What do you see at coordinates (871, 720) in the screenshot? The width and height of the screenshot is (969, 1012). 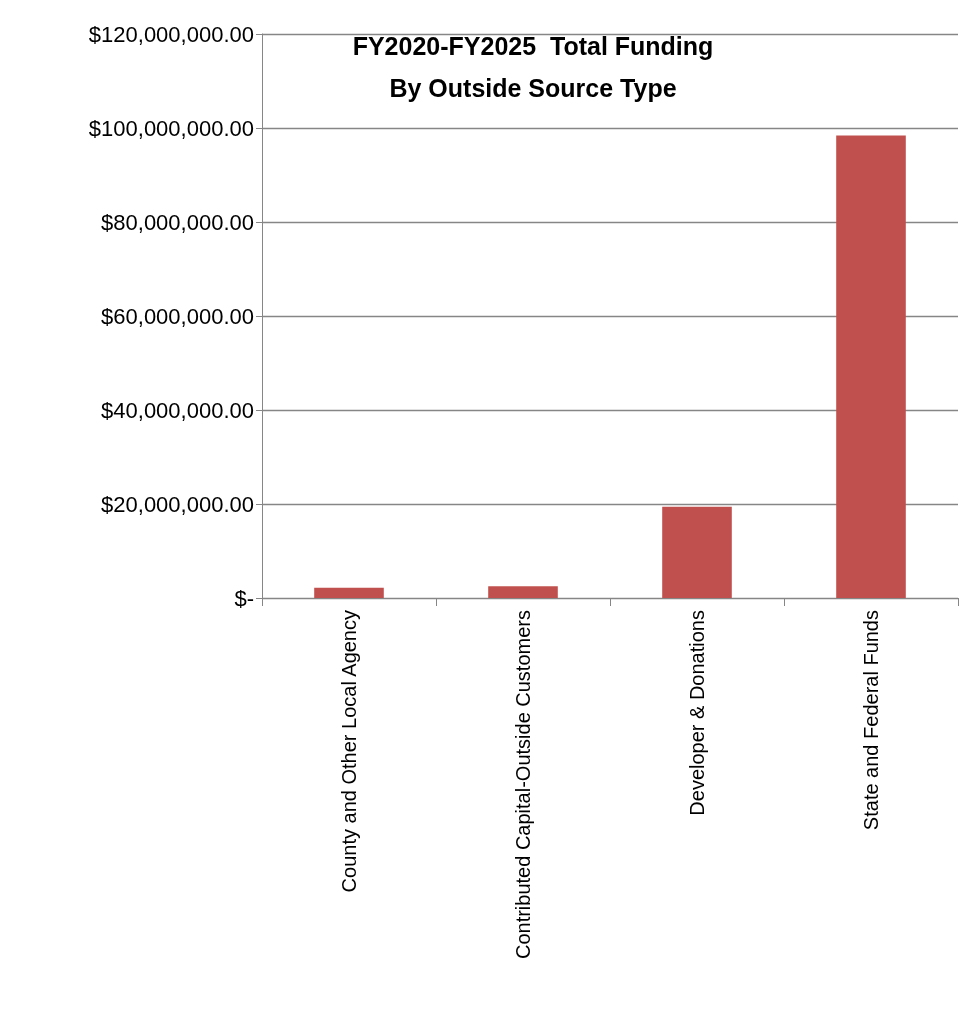 I see `x-tick-label: State and Federal Funds` at bounding box center [871, 720].